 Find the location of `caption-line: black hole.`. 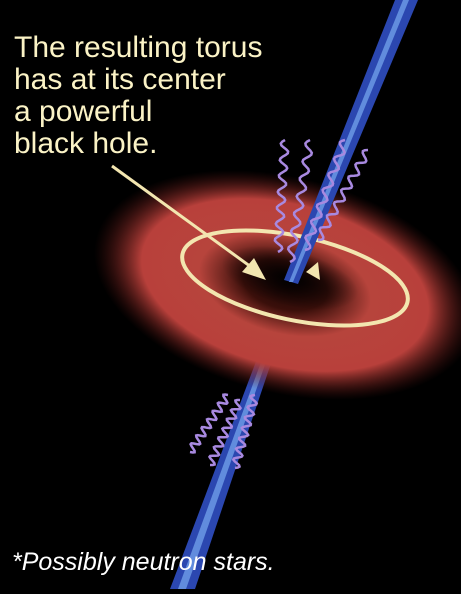

caption-line: black hole. is located at coordinates (85, 143).